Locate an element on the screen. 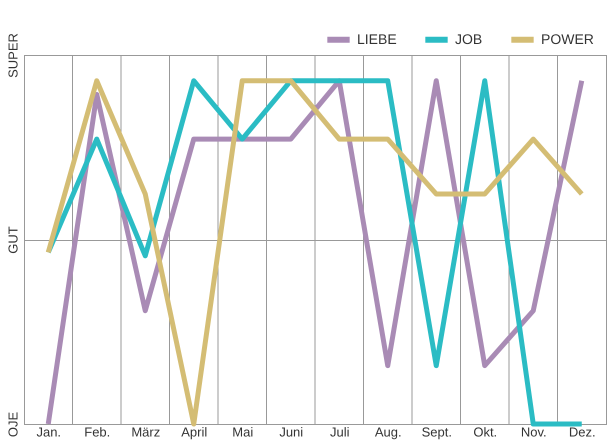 Image resolution: width=616 pixels, height=445 pixels. x-tick-label: Feb. is located at coordinates (97, 432).